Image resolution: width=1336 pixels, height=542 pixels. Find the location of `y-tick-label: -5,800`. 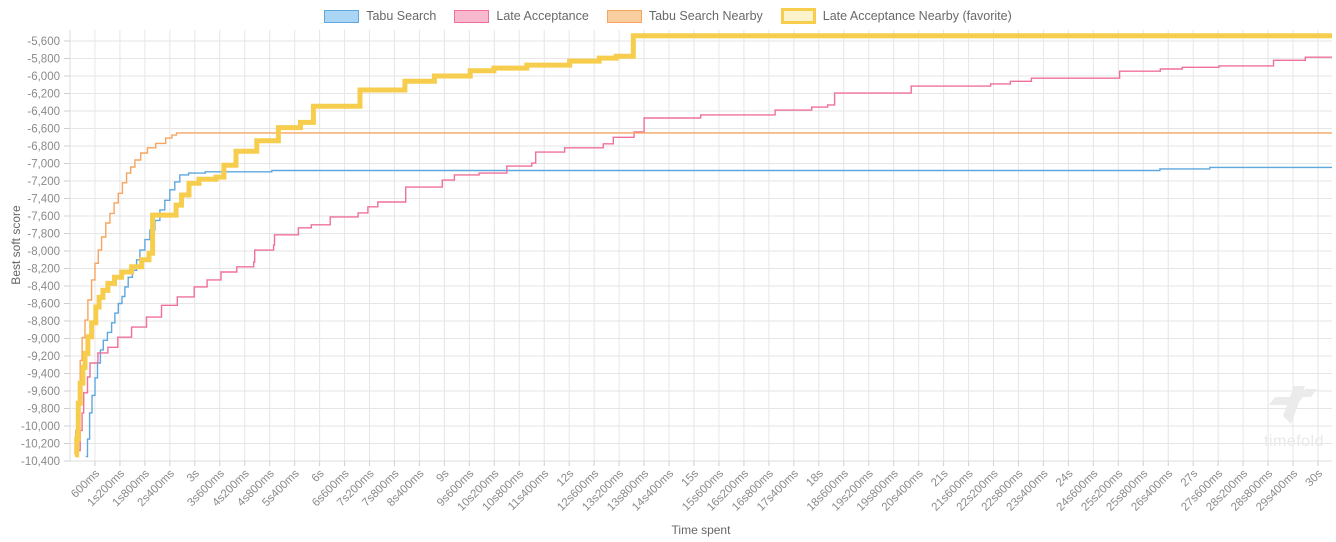

y-tick-label: -5,800 is located at coordinates (43, 60).